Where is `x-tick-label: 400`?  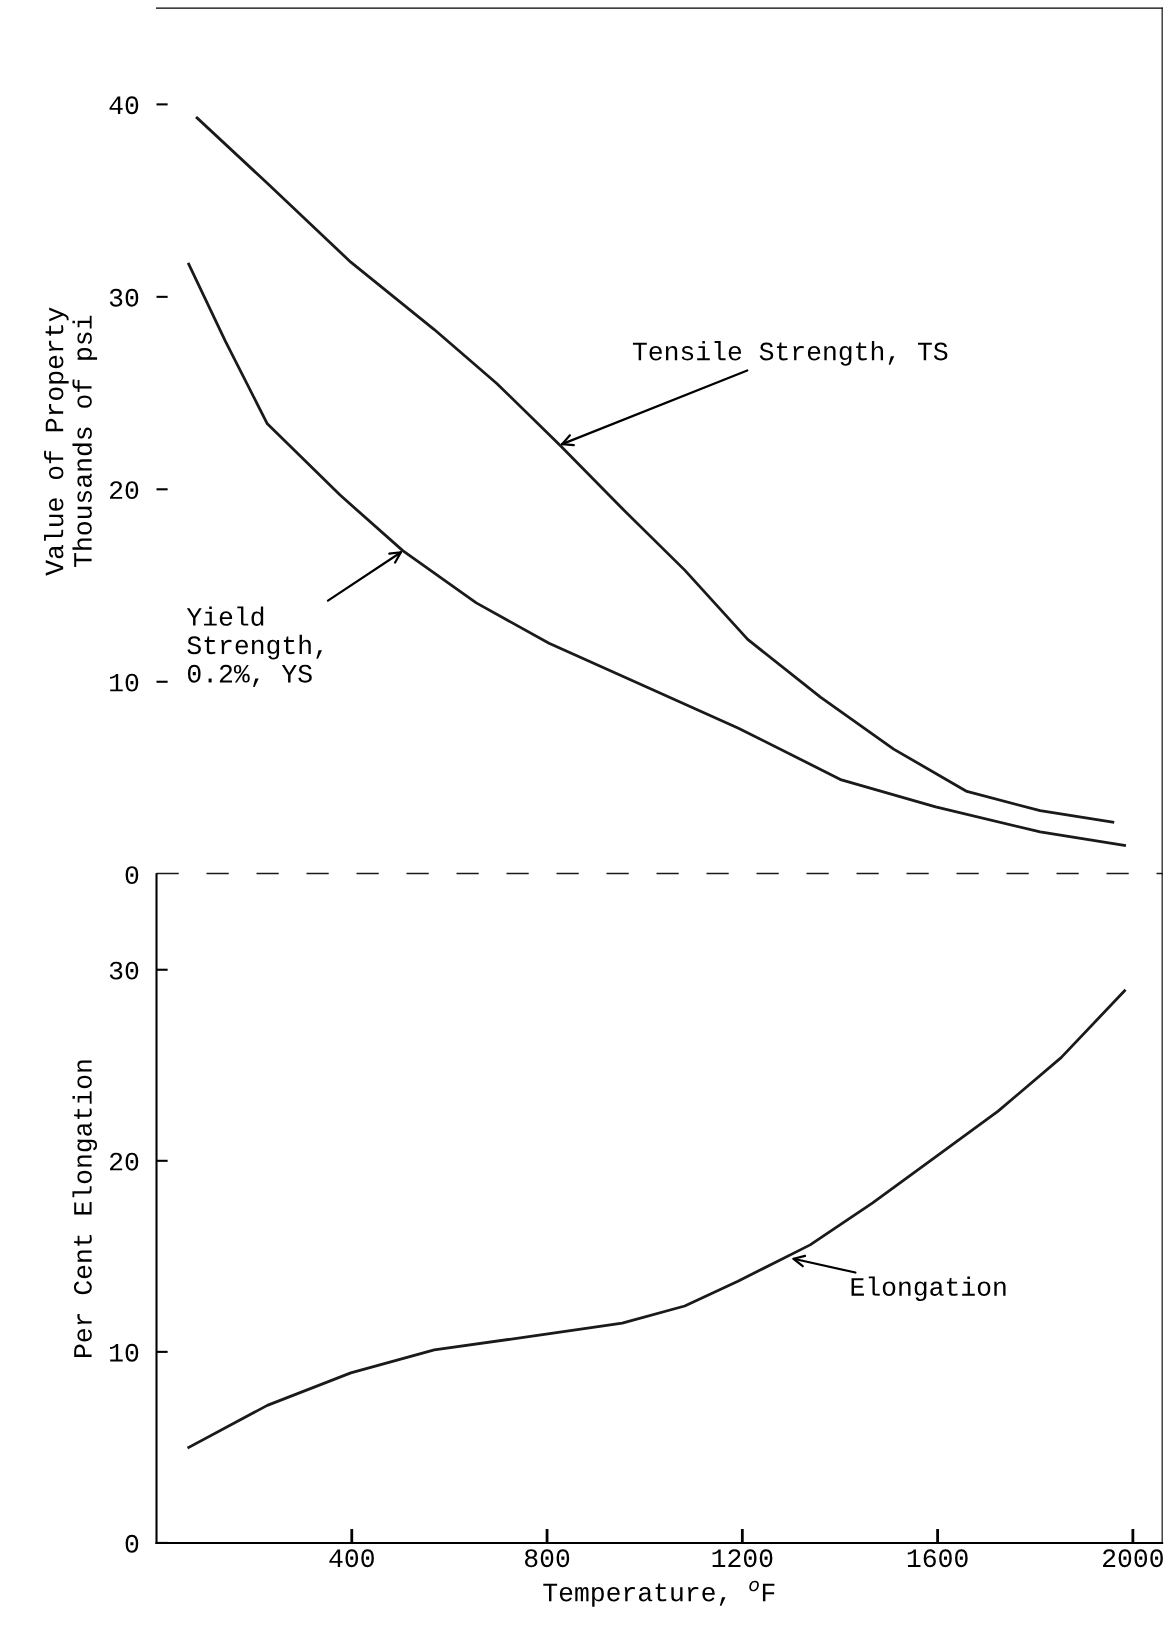 x-tick-label: 400 is located at coordinates (351, 1558).